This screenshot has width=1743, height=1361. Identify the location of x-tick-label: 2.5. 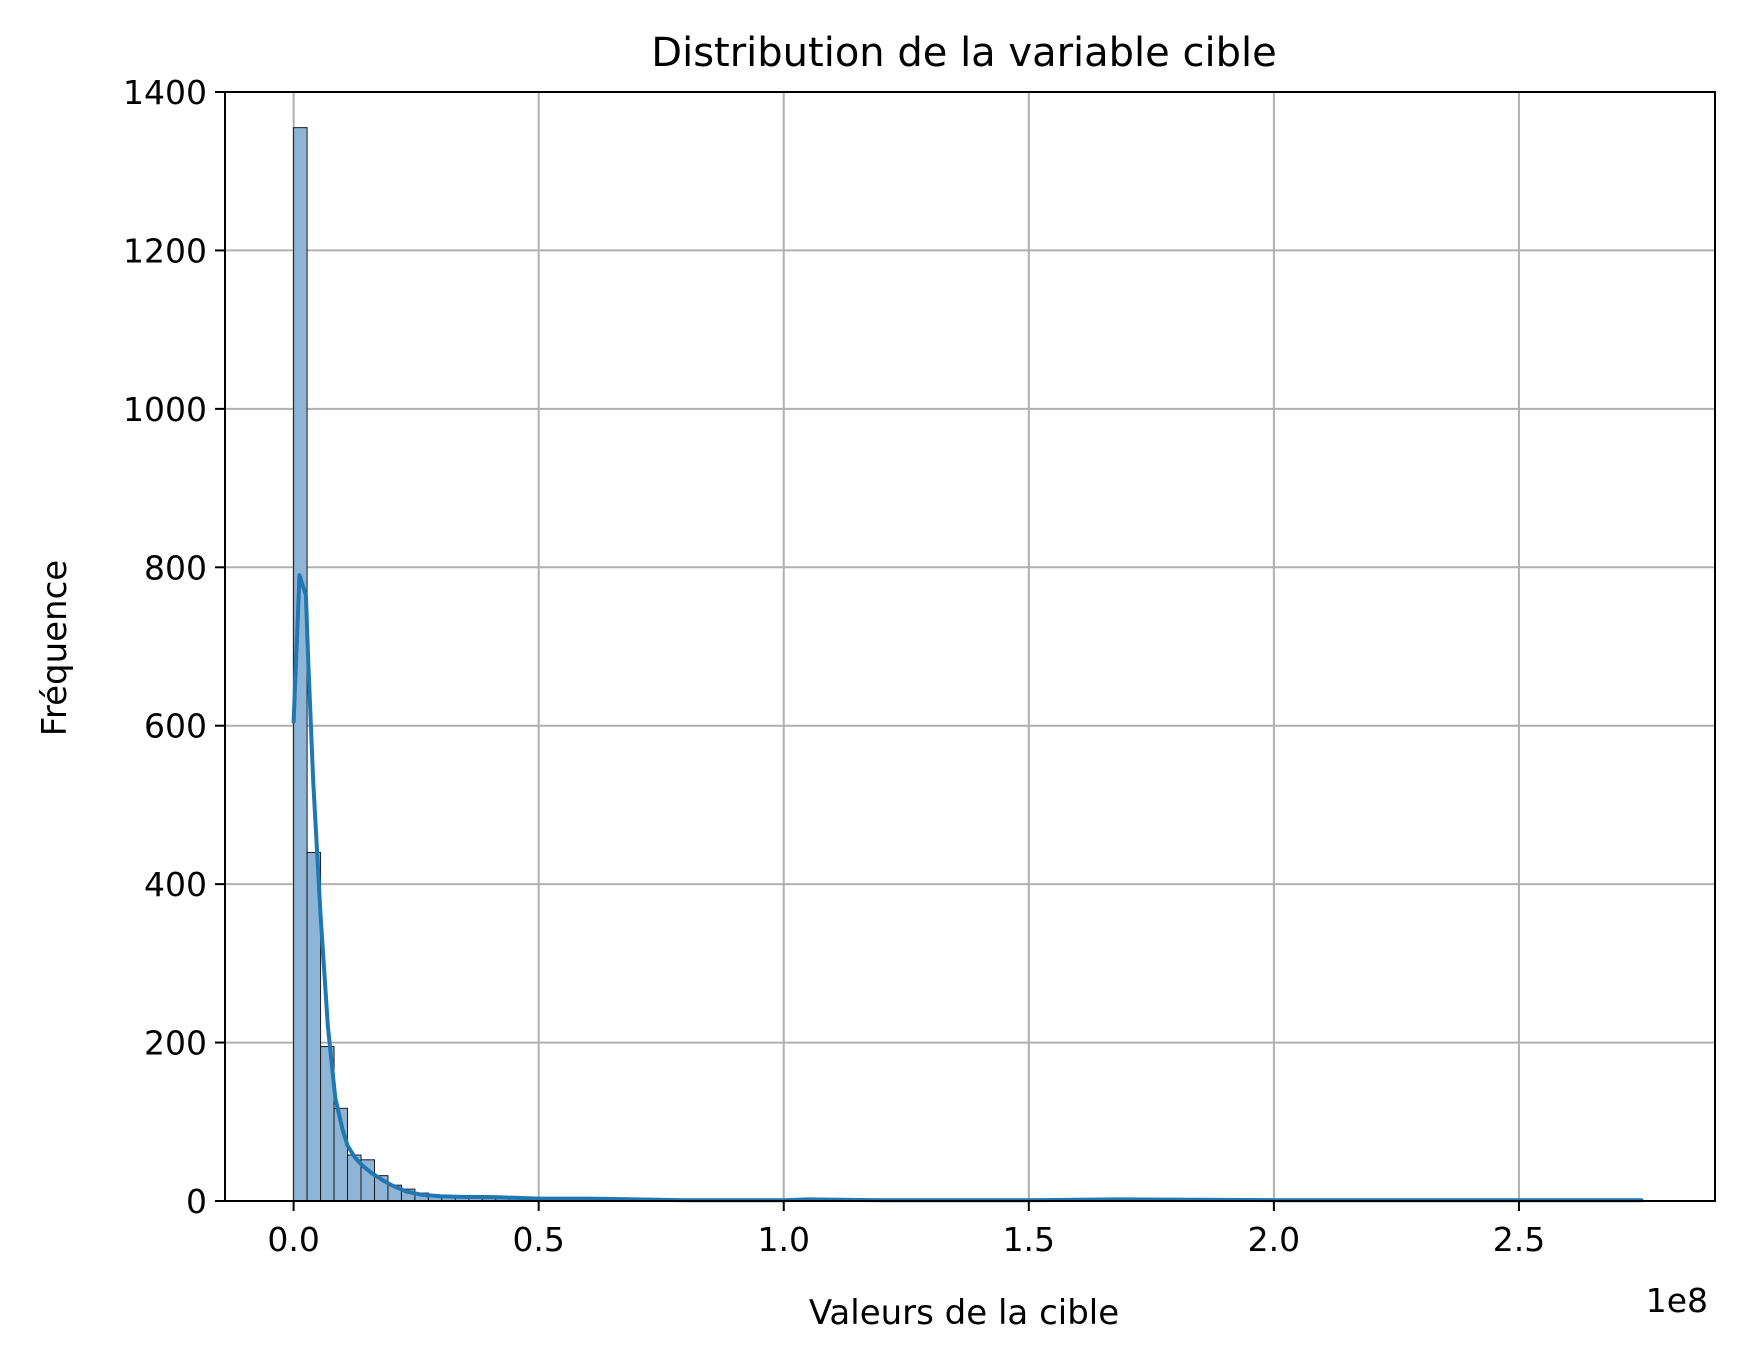
(1519, 1239).